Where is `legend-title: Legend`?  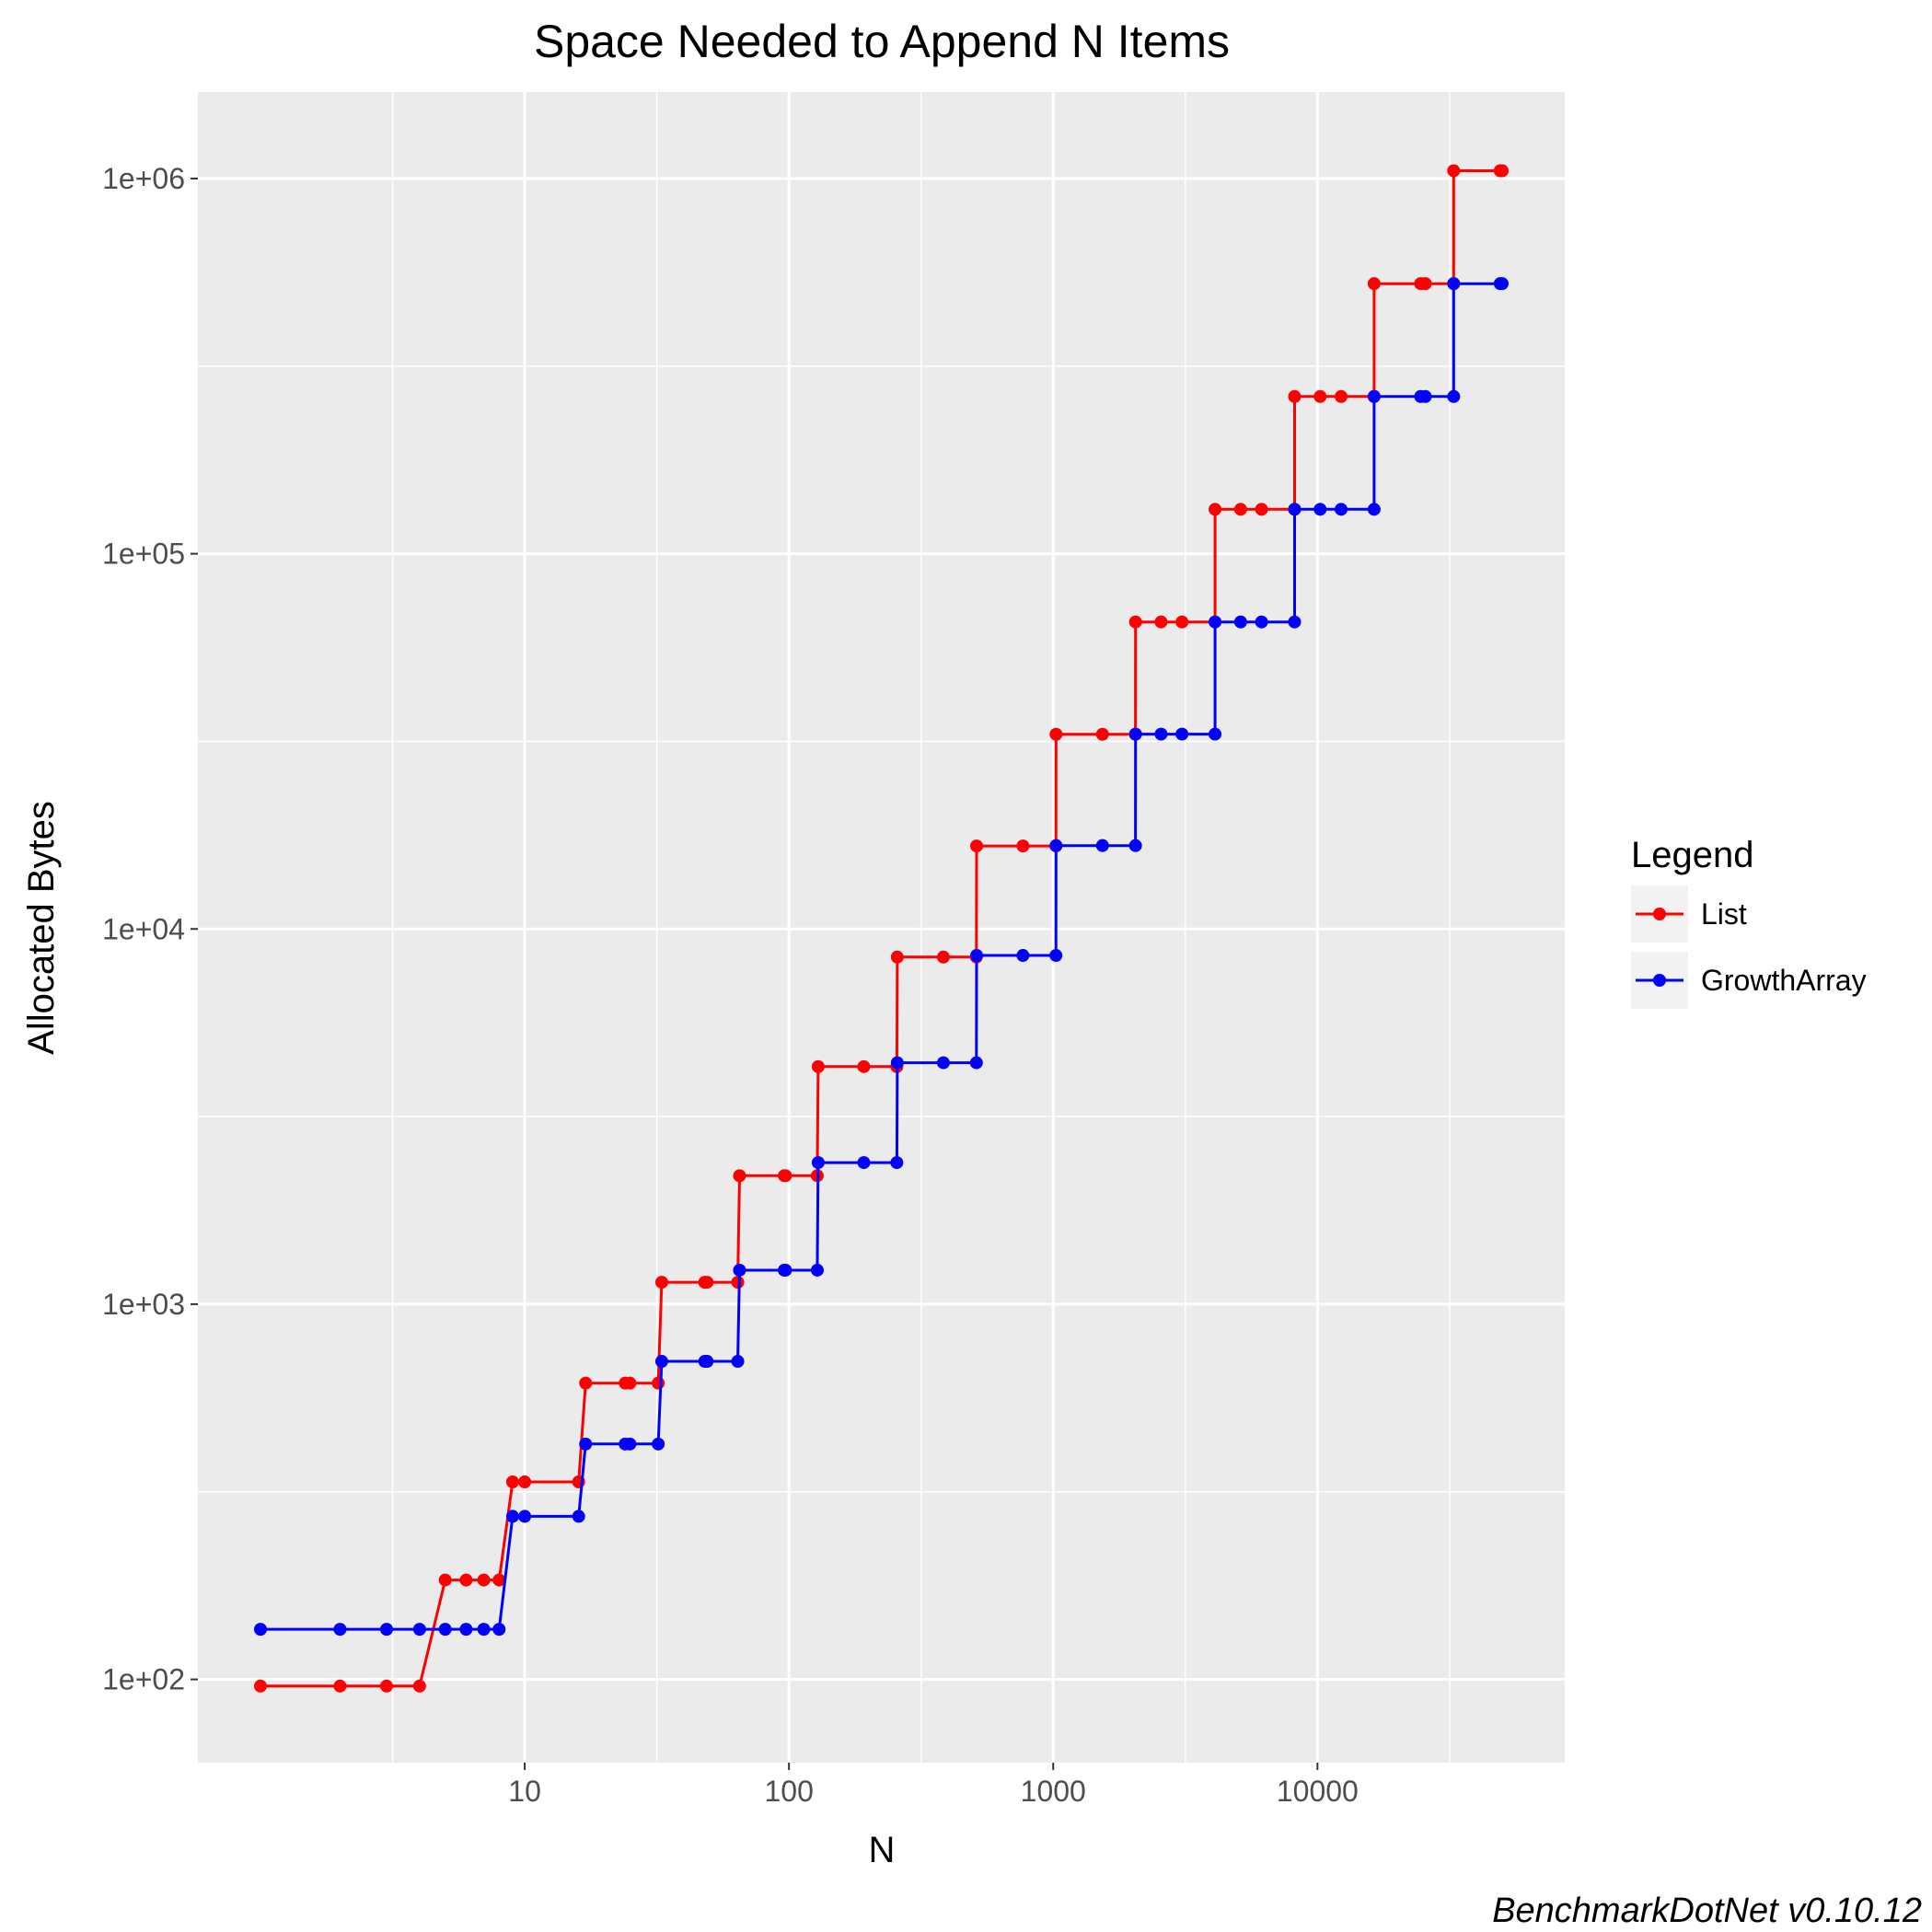
legend-title: Legend is located at coordinates (1692, 855).